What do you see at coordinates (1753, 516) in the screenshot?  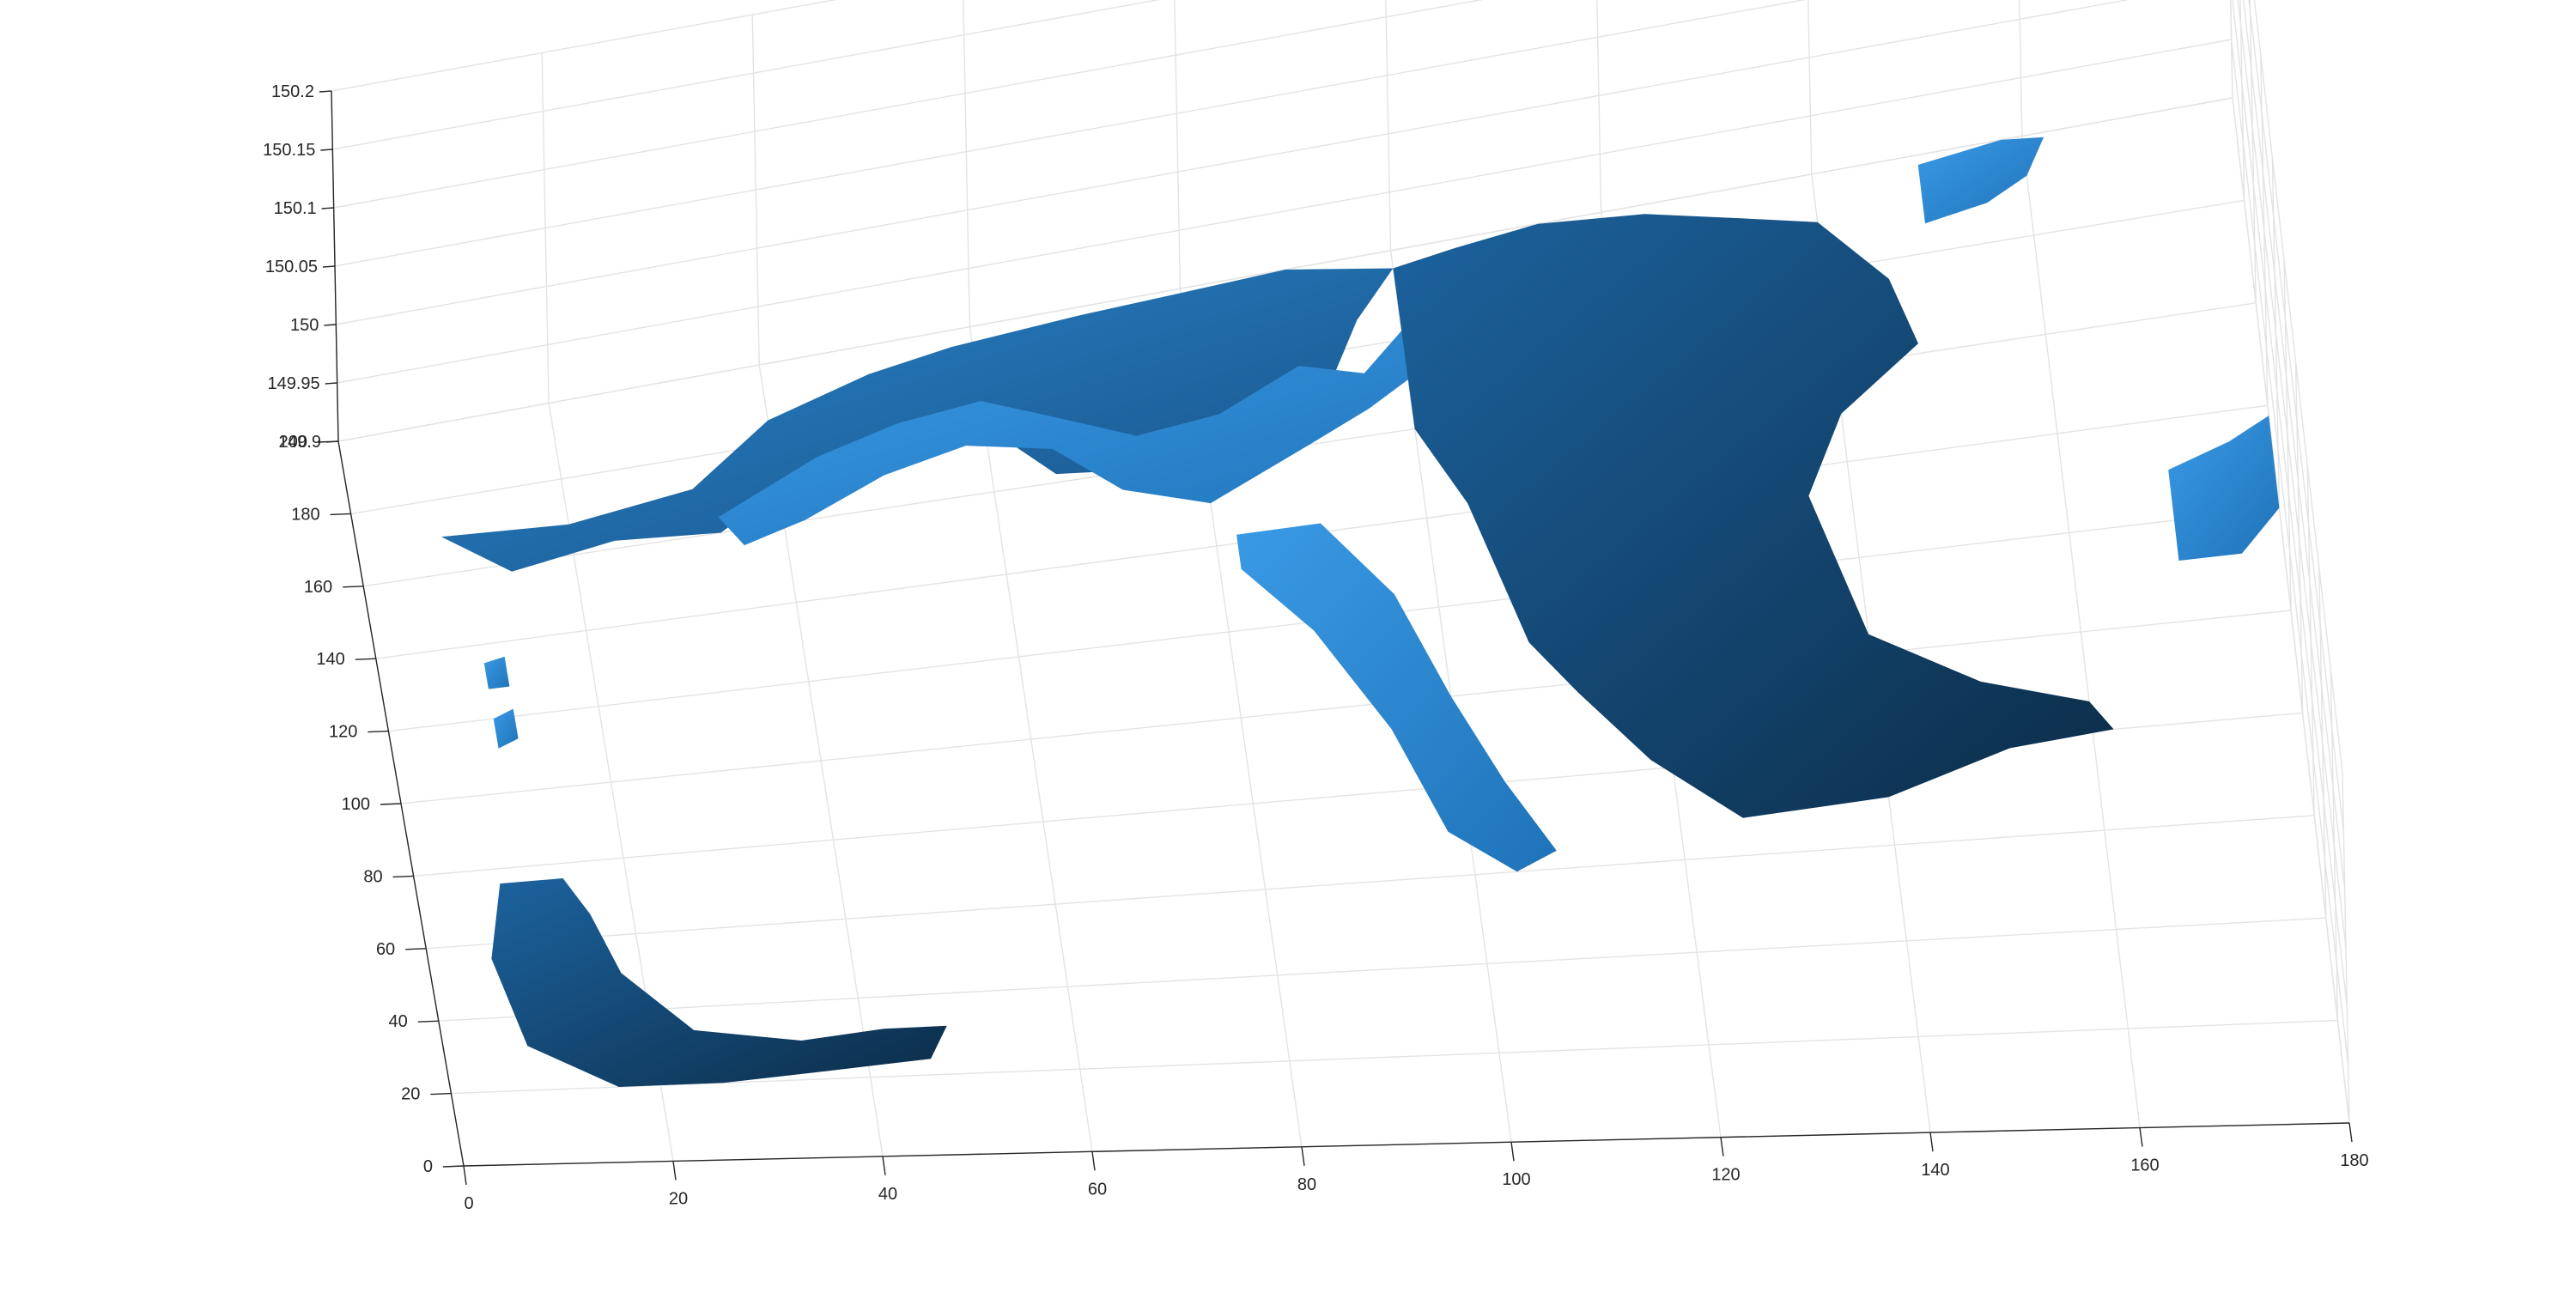 I see `surface-patch-east-basin` at bounding box center [1753, 516].